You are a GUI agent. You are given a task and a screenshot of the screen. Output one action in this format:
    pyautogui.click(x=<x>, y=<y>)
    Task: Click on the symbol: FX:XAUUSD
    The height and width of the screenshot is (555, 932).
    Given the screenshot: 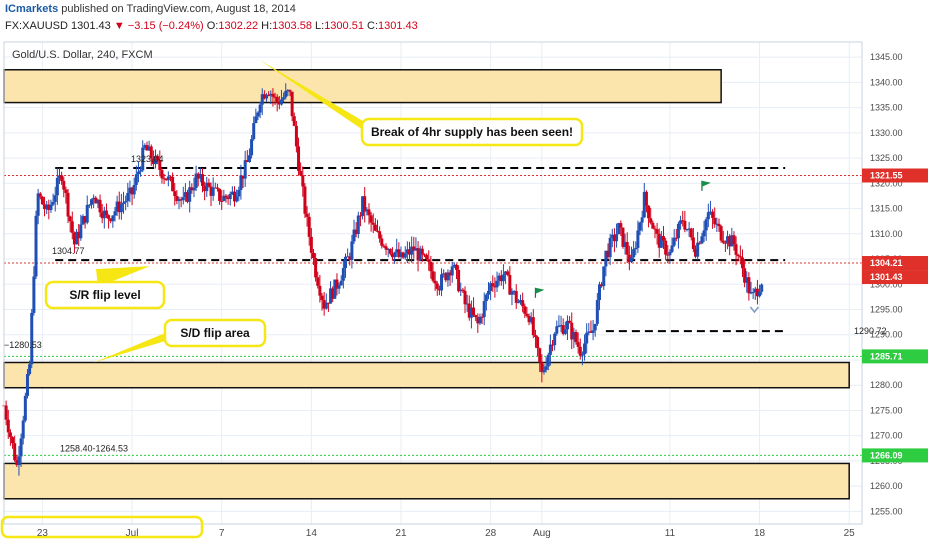 What is the action you would take?
    pyautogui.click(x=36, y=26)
    